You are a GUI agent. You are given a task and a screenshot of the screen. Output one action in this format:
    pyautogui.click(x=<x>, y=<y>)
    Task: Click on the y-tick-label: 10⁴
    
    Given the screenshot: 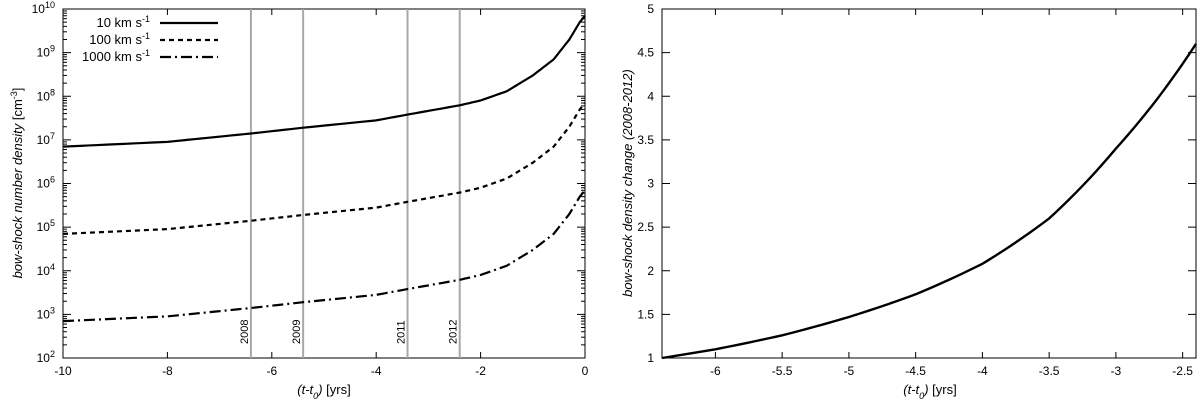 What is the action you would take?
    pyautogui.click(x=46, y=270)
    